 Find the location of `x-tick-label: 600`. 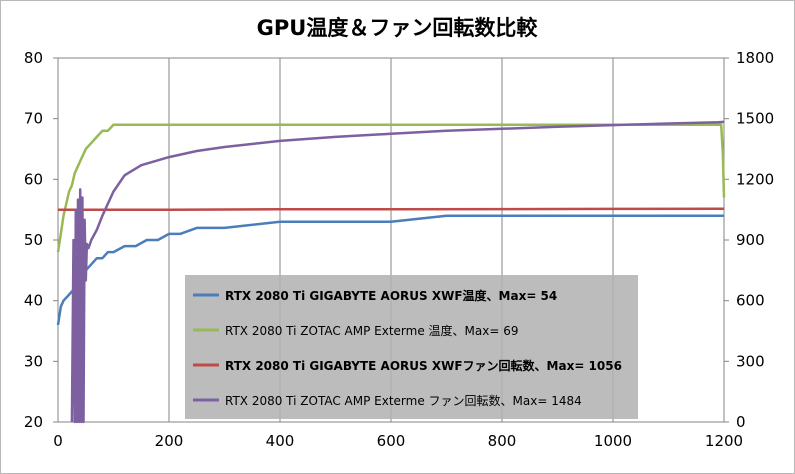

x-tick-label: 600 is located at coordinates (391, 441).